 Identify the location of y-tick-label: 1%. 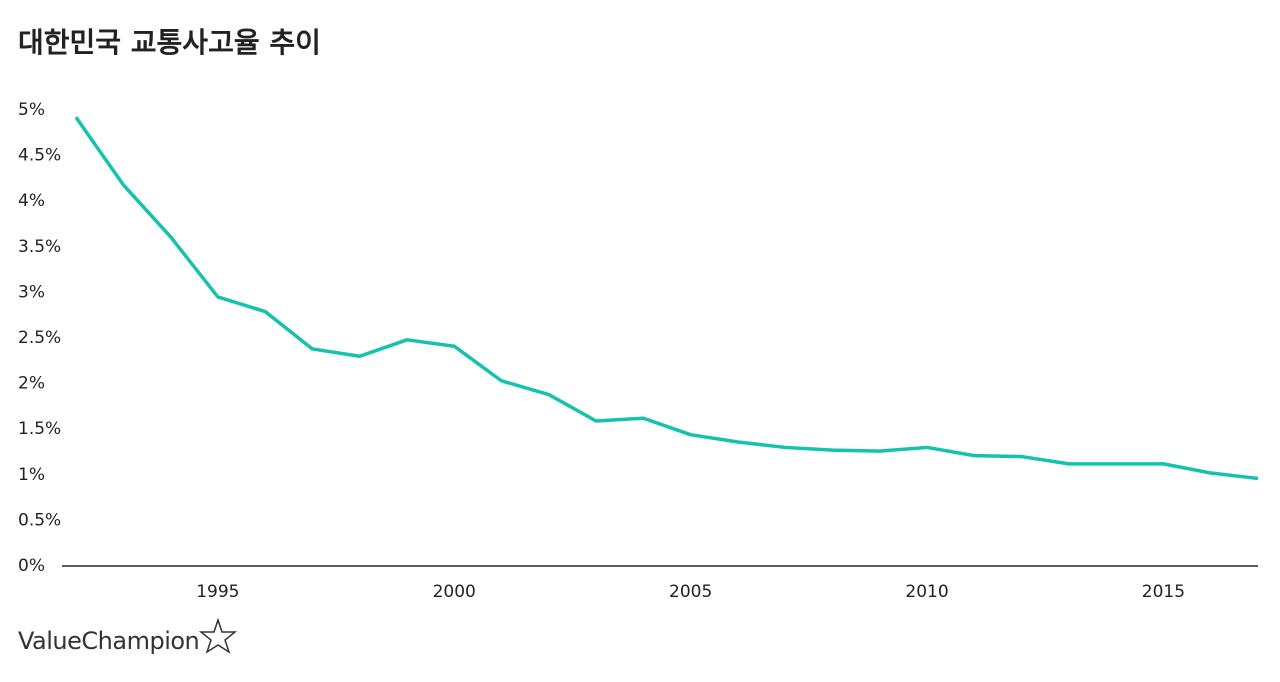
(31, 475).